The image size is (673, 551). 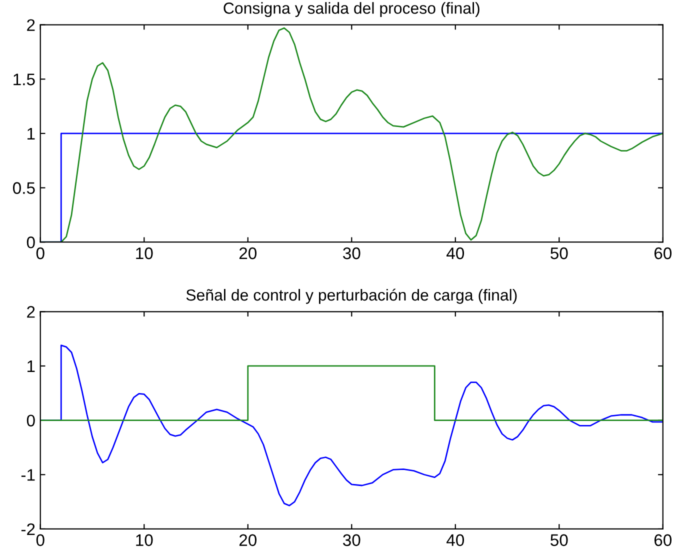 What do you see at coordinates (28, 529) in the screenshot?
I see `y-tick-label: -2` at bounding box center [28, 529].